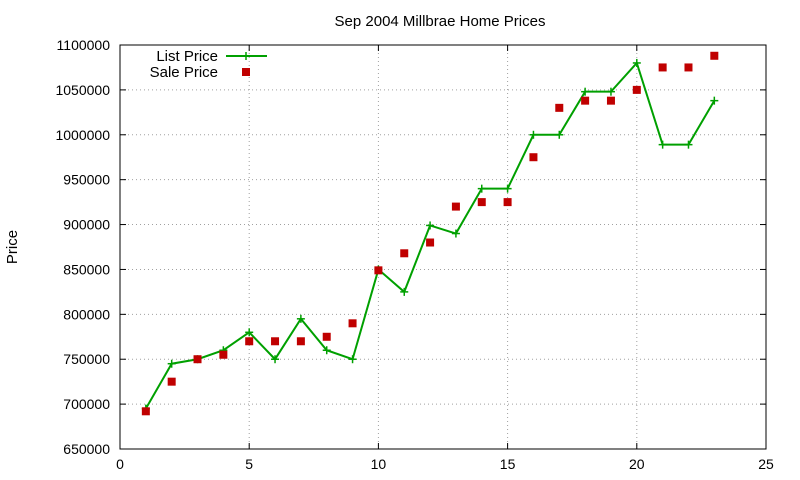 The image size is (800, 480). I want to click on chart-title: Sep 2004 Millbrae Home Prices, so click(440, 21).